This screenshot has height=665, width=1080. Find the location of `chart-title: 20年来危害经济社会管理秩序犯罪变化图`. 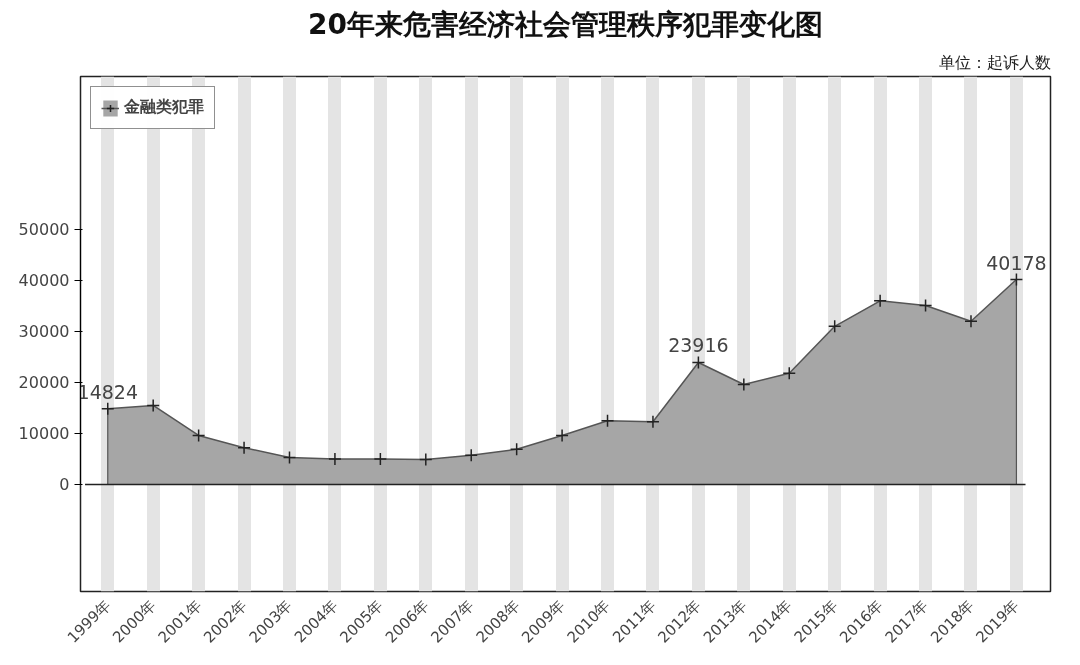

chart-title: 20年来危害经济社会管理秩序犯罪变化图 is located at coordinates (565, 24).